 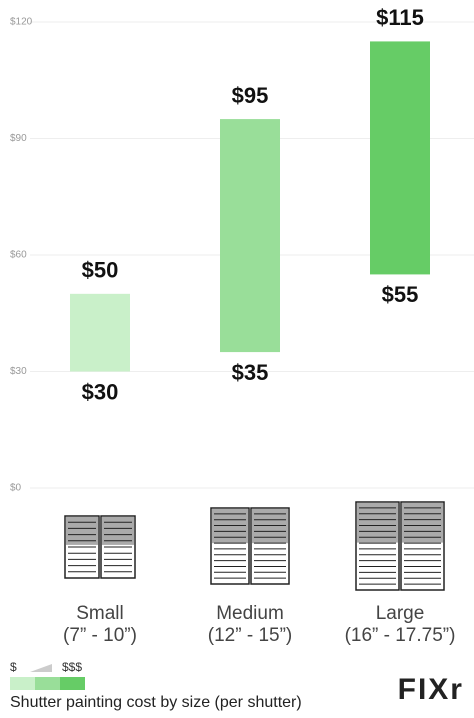 What do you see at coordinates (431, 689) in the screenshot?
I see `logo: FIXr` at bounding box center [431, 689].